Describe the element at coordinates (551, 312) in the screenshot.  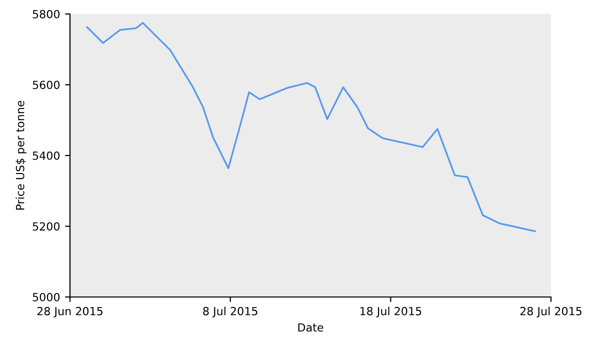
I see `x-tick-label: 28 Jul 2015` at that location.